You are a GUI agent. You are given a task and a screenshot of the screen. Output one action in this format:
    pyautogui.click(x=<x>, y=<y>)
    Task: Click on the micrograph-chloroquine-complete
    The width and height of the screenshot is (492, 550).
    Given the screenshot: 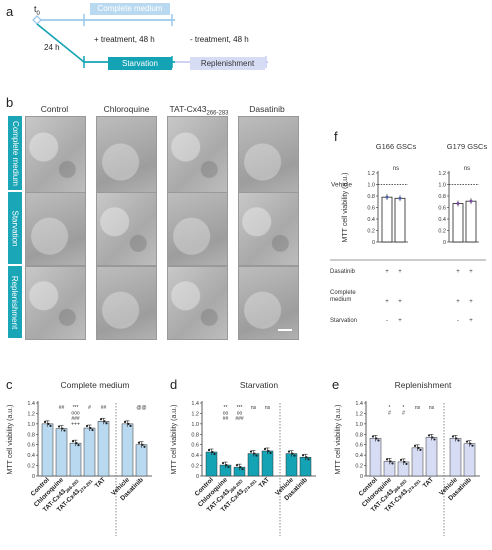 What is the action you would take?
    pyautogui.click(x=126, y=154)
    